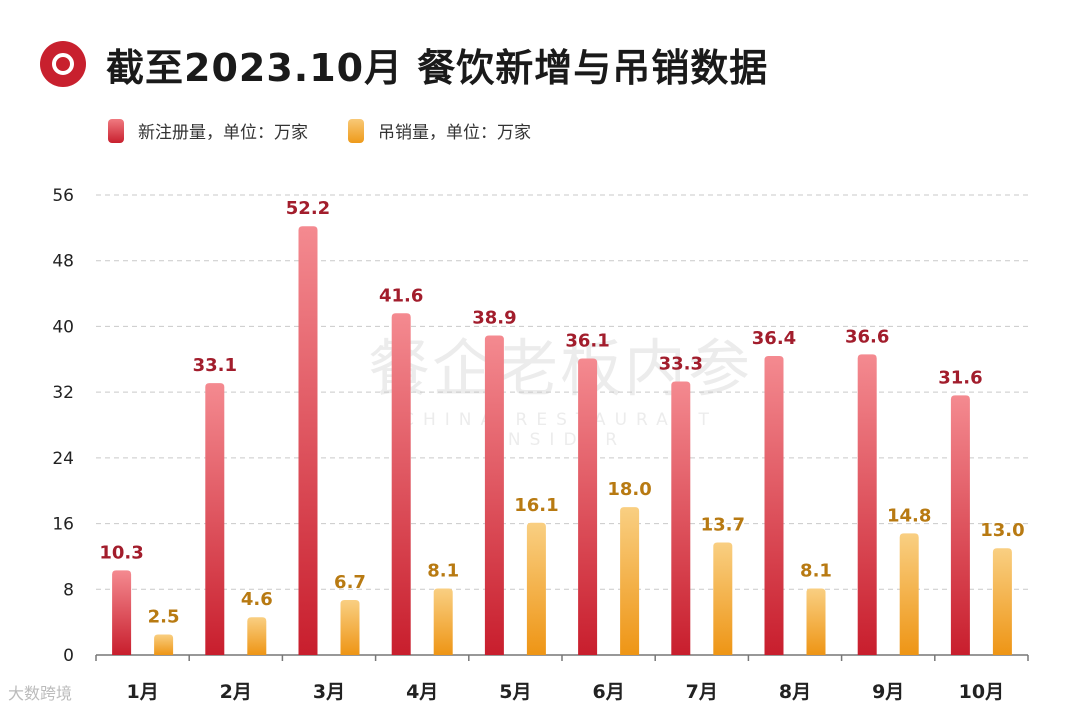  Describe the element at coordinates (116, 130) in the screenshot. I see `legend-swatch-red` at that location.